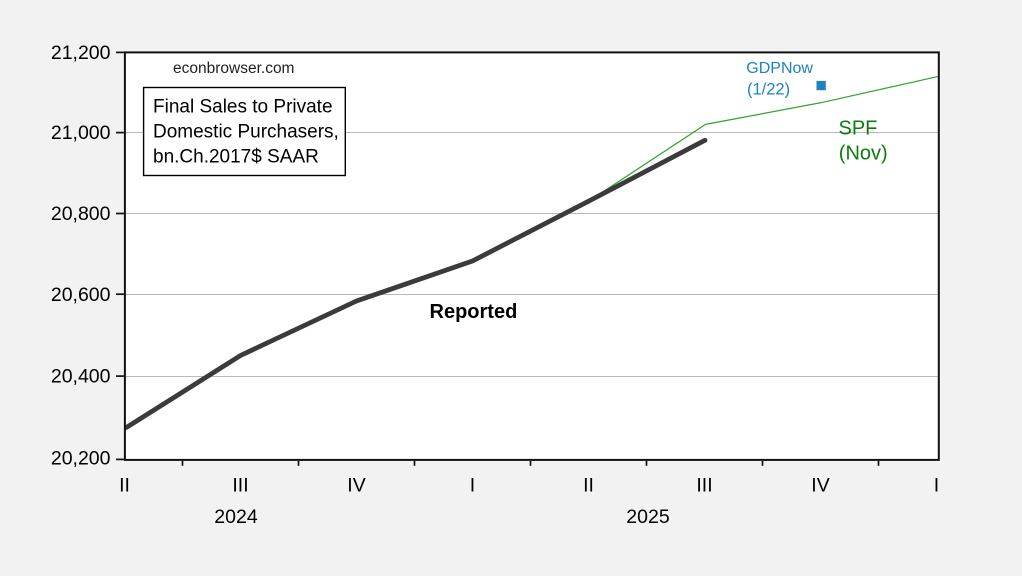 The image size is (1022, 576). Describe the element at coordinates (81, 377) in the screenshot. I see `svg-text: 20,400` at that location.